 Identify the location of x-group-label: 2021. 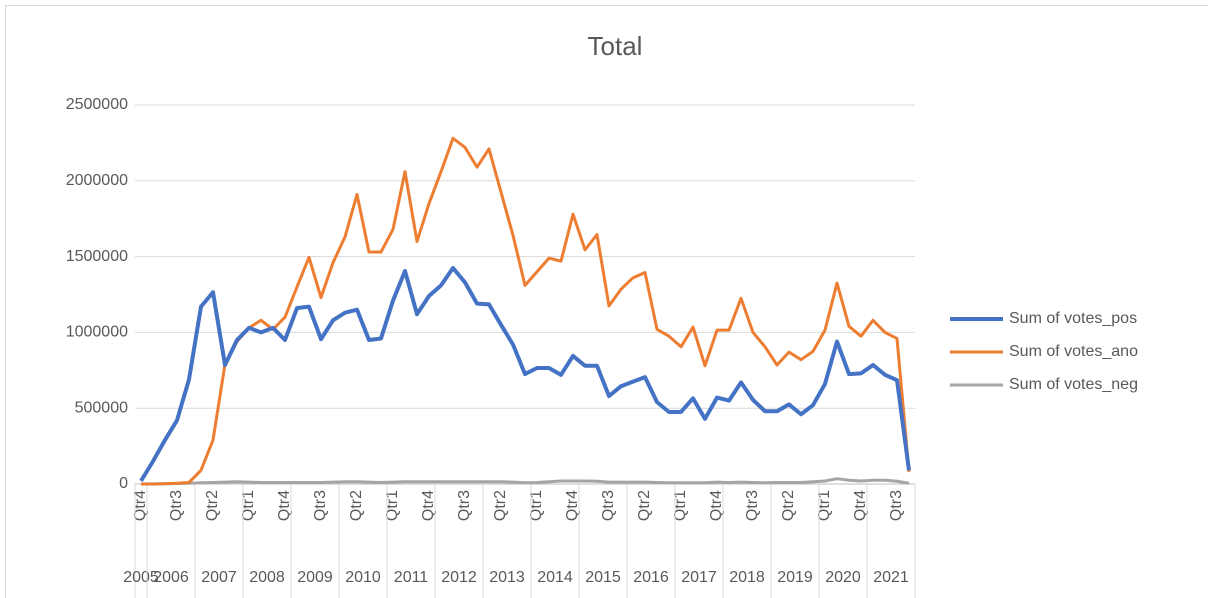
(891, 577).